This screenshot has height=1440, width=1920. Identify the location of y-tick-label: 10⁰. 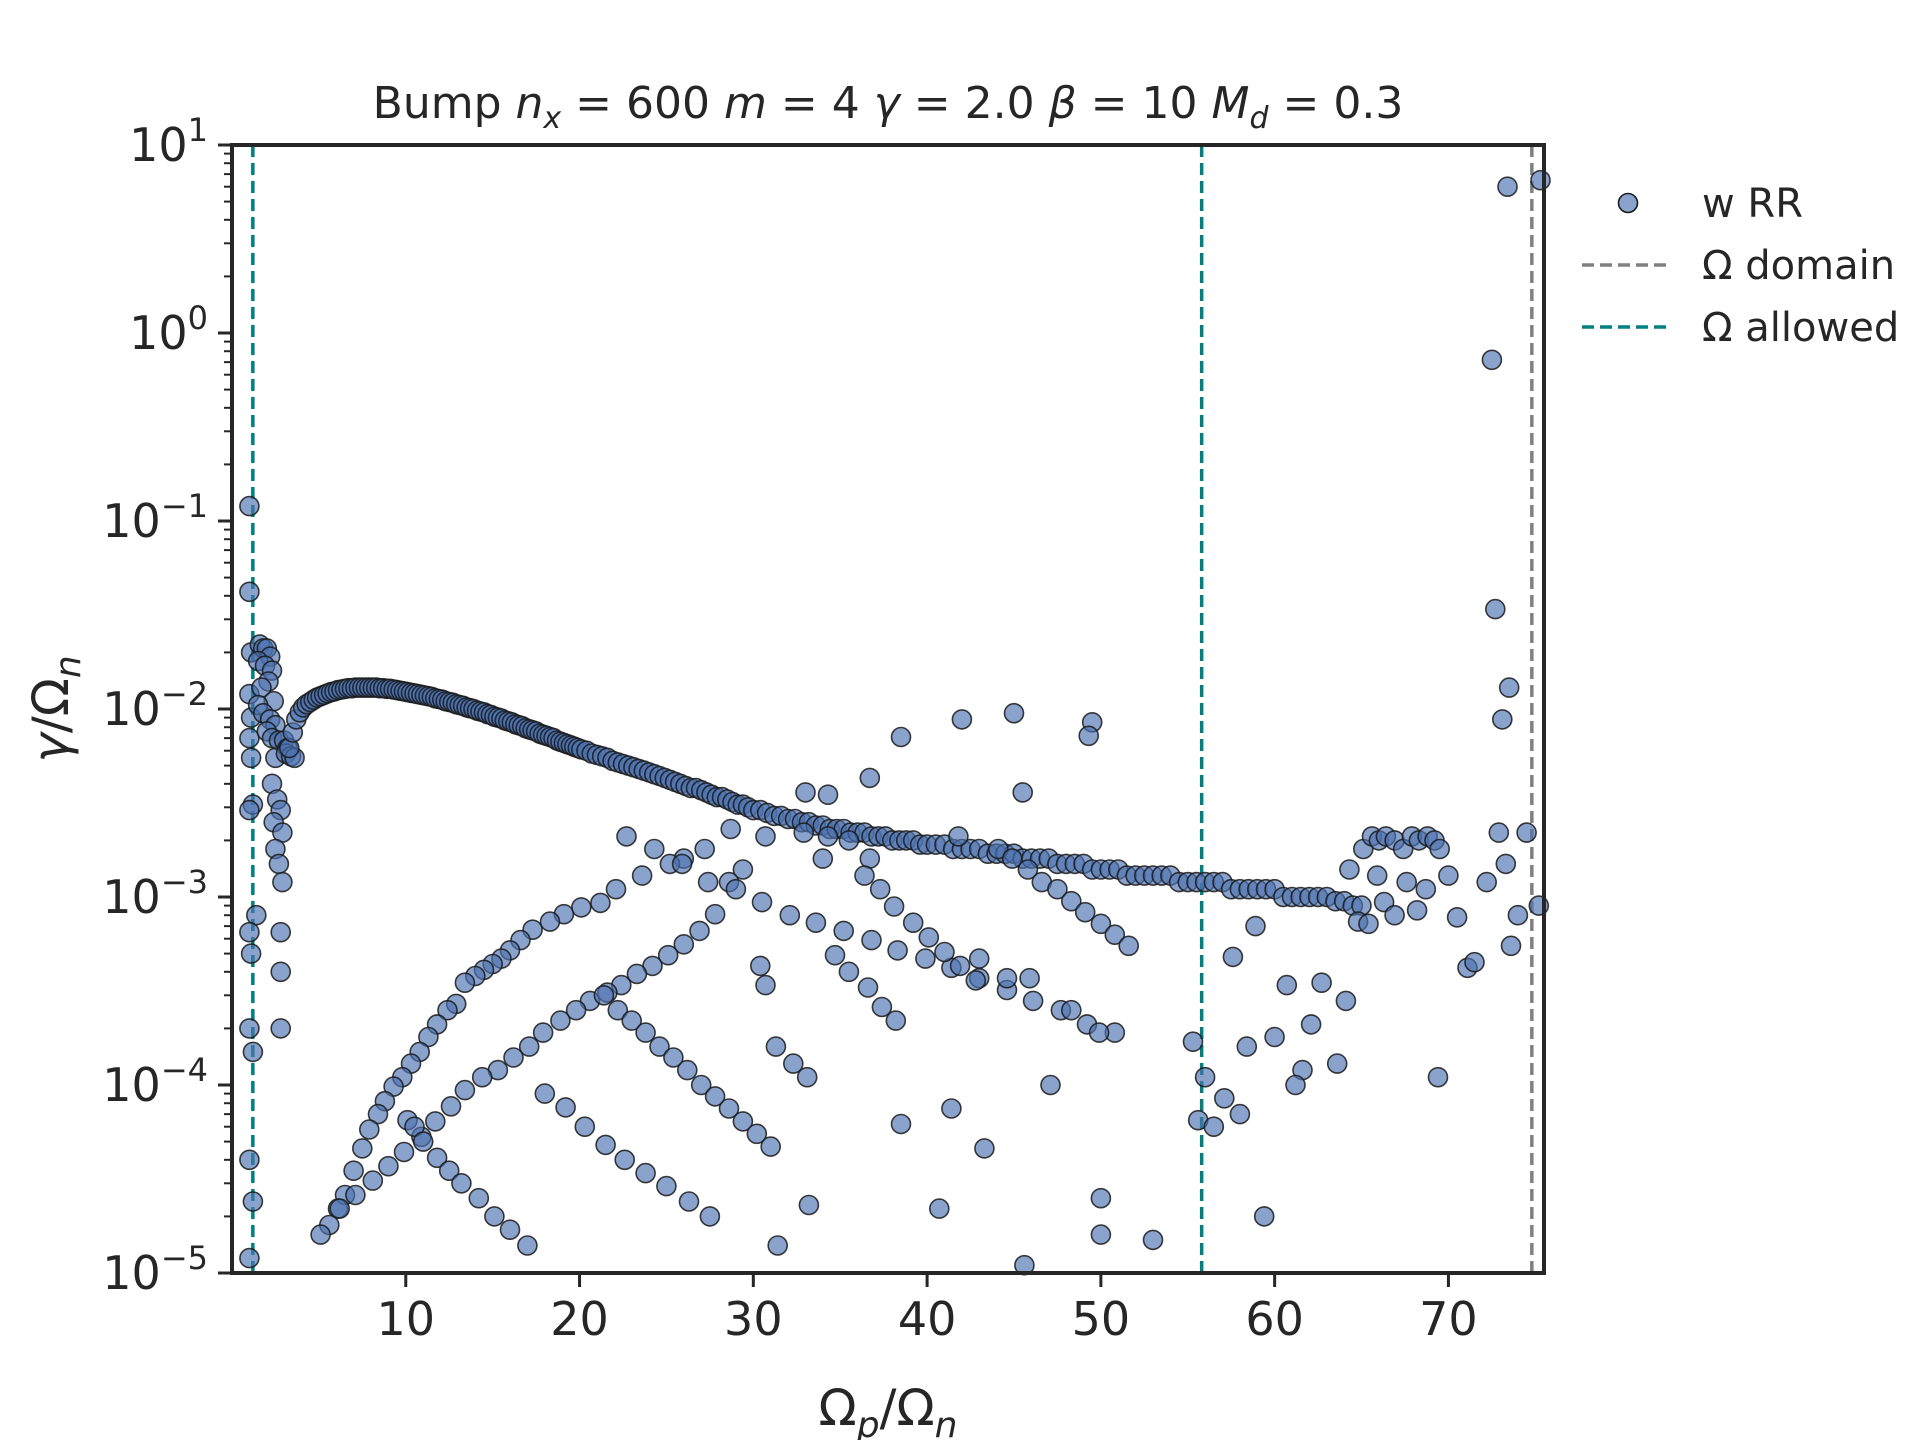
(168, 329).